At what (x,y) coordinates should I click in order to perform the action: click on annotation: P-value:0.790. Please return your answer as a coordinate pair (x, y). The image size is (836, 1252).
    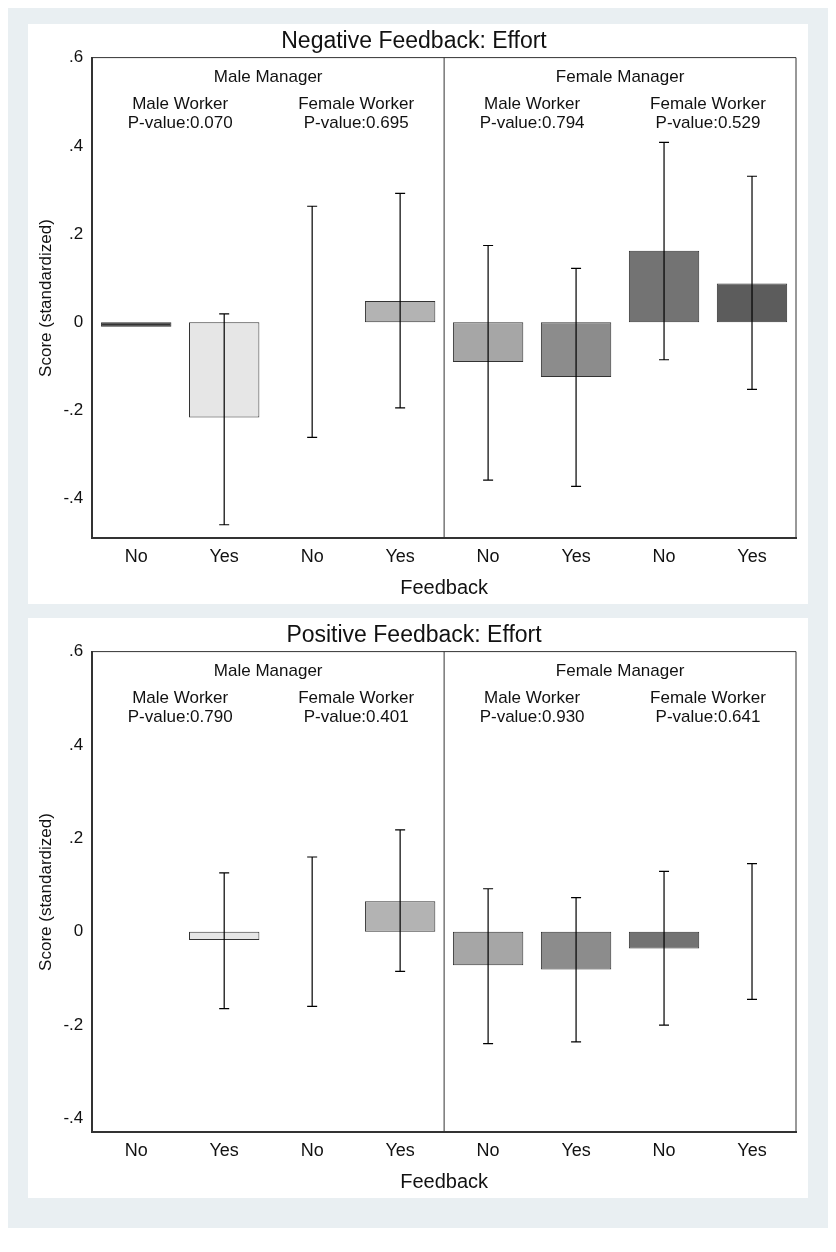
    Looking at the image, I should click on (180, 717).